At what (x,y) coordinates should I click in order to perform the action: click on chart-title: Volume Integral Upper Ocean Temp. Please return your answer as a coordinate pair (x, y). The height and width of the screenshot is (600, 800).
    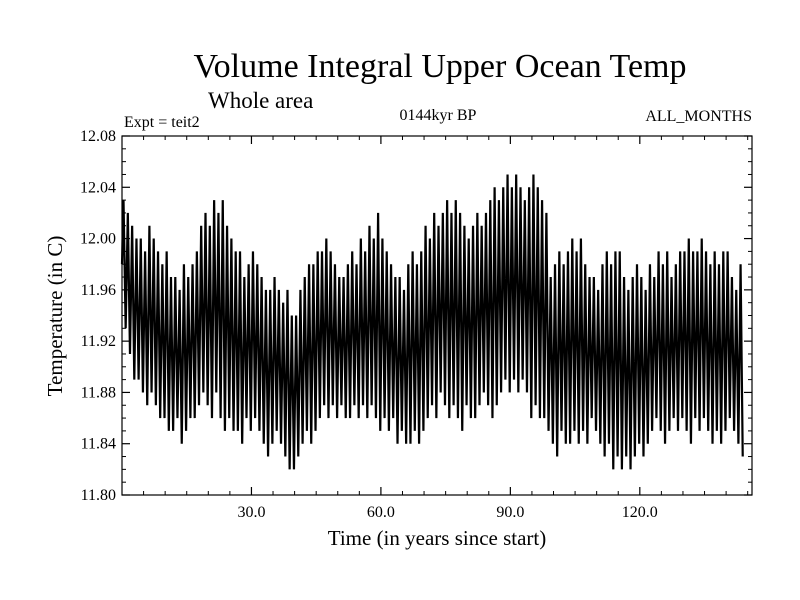
    Looking at the image, I should click on (440, 66).